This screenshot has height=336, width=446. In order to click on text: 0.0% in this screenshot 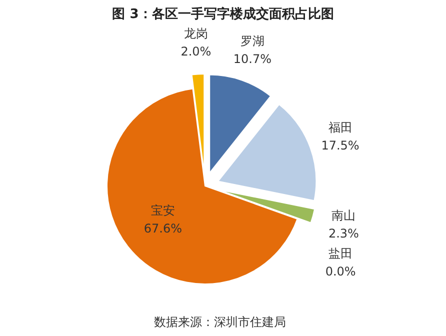, I will do `click(340, 271)`.